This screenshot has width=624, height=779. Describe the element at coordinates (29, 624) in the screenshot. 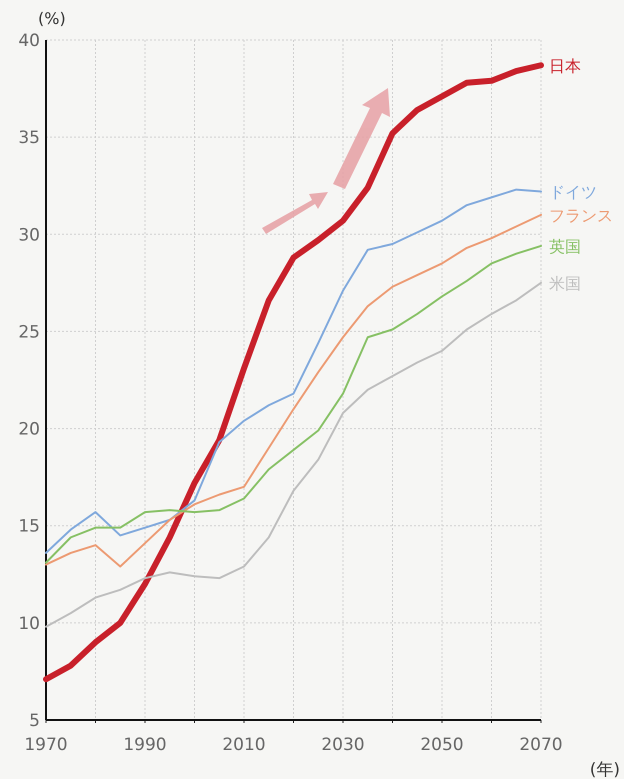

I see `y-tick-label: 10` at that location.